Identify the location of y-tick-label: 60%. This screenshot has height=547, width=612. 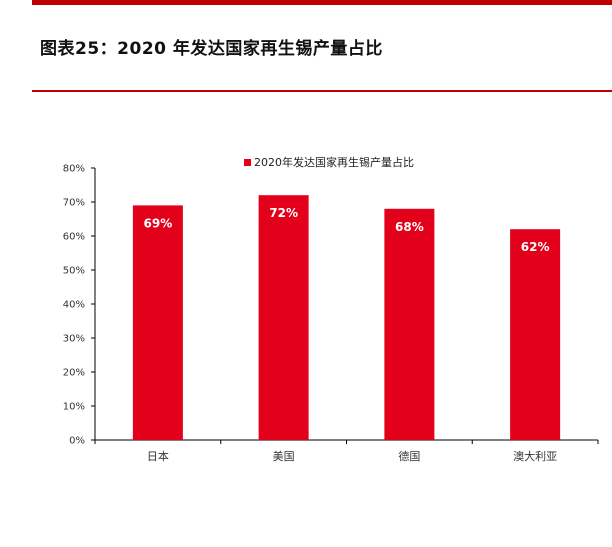
(74, 237).